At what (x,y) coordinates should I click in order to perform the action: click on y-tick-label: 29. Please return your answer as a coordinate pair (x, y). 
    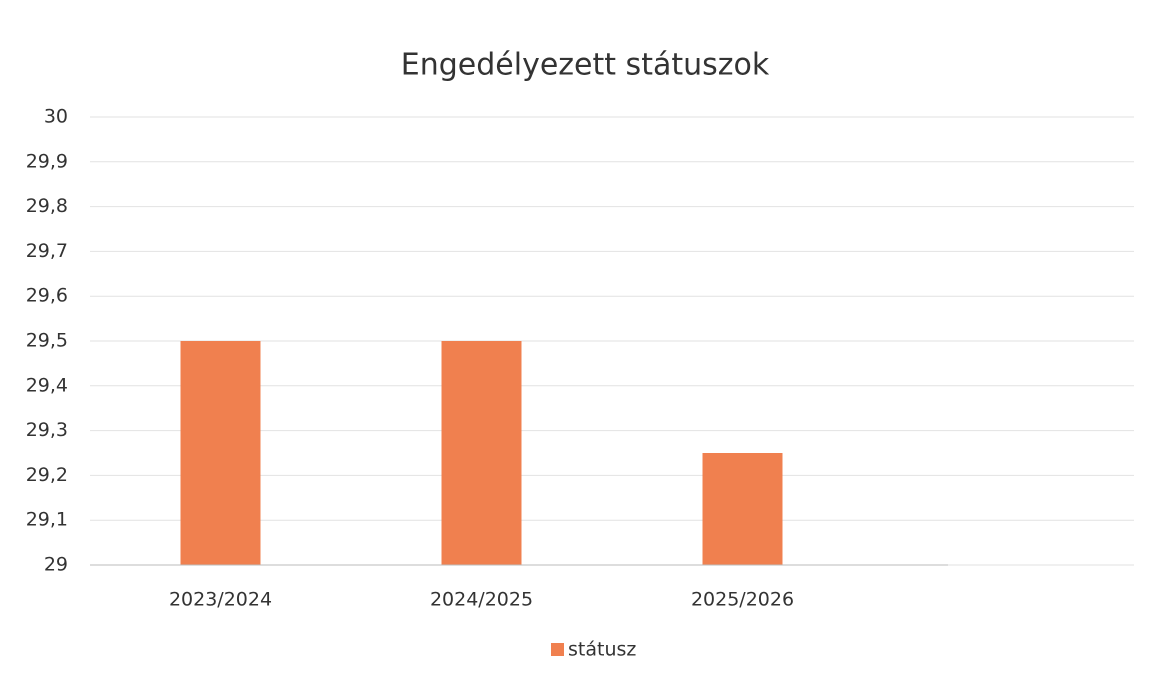
    Looking at the image, I should click on (56, 565).